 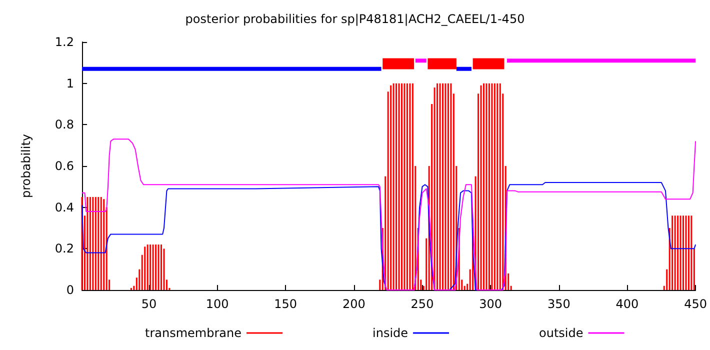 I want to click on legend-label: inside, so click(x=390, y=333).